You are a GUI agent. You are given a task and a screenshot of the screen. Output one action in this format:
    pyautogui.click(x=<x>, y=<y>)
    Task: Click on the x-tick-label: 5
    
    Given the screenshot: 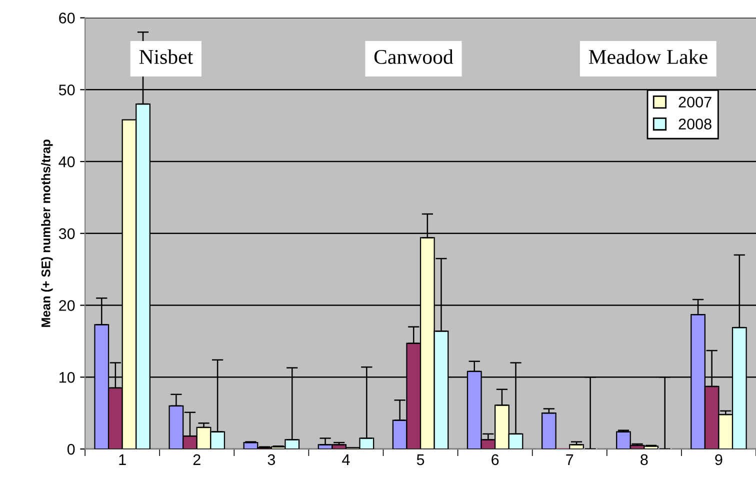 What is the action you would take?
    pyautogui.click(x=420, y=460)
    